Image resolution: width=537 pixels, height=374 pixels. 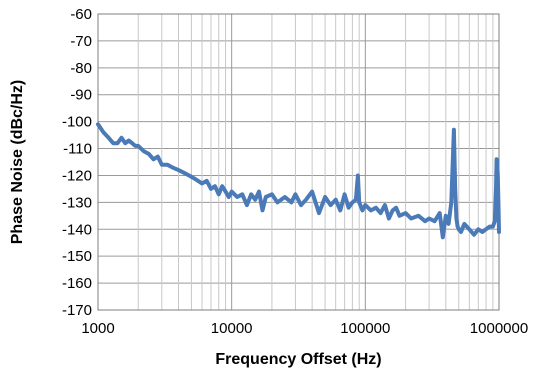 What do you see at coordinates (81, 14) in the screenshot?
I see `y-tick-label: -60` at bounding box center [81, 14].